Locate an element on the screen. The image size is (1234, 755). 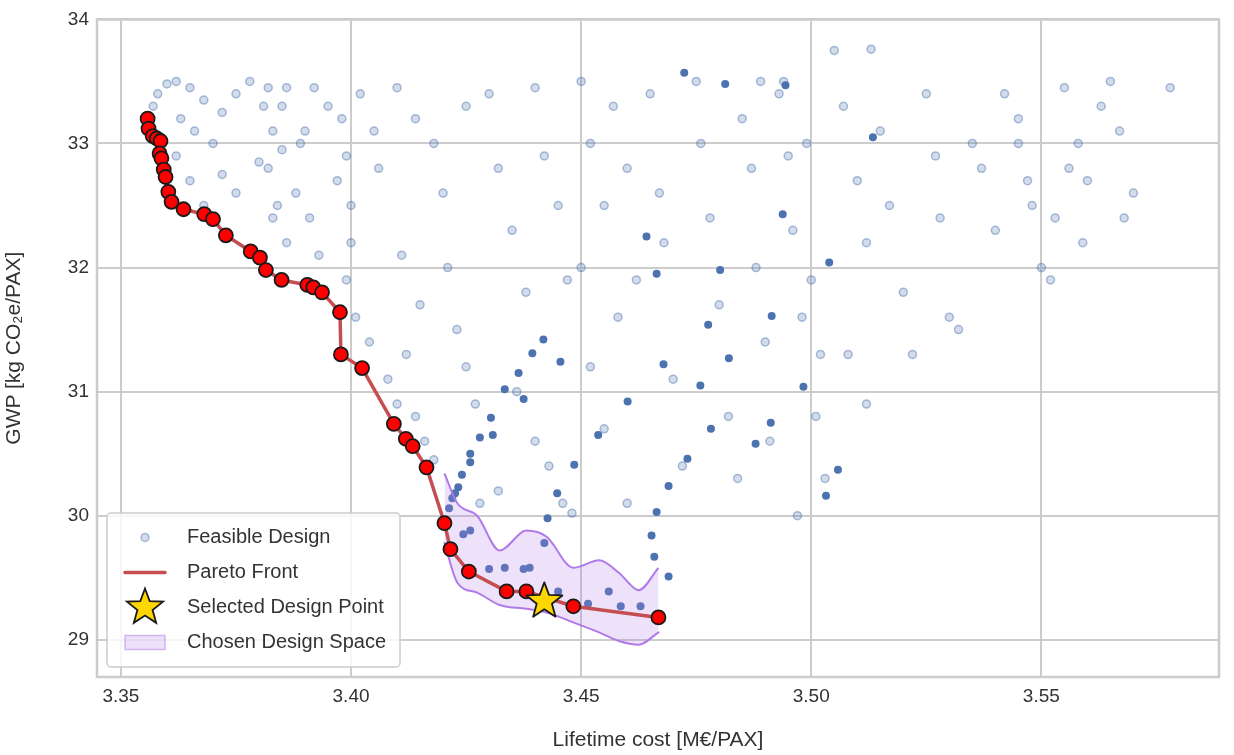
legend-label: Pareto Front is located at coordinates (243, 571).